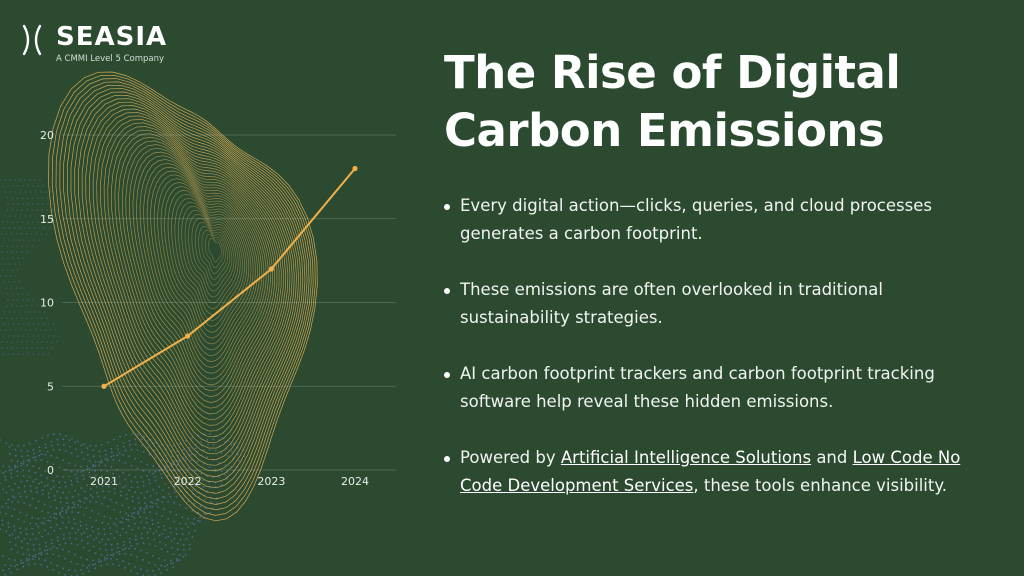 The width and height of the screenshot is (1024, 576). What do you see at coordinates (50, 470) in the screenshot?
I see `y-tick-label: 0` at bounding box center [50, 470].